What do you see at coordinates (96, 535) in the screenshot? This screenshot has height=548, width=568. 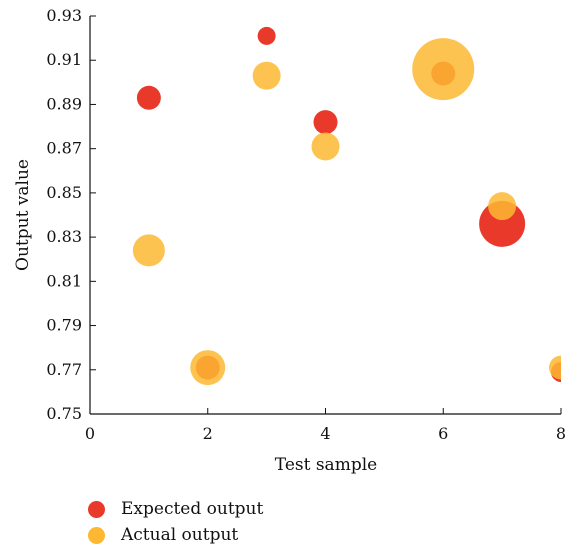 I see `legend-swatch-actual` at bounding box center [96, 535].